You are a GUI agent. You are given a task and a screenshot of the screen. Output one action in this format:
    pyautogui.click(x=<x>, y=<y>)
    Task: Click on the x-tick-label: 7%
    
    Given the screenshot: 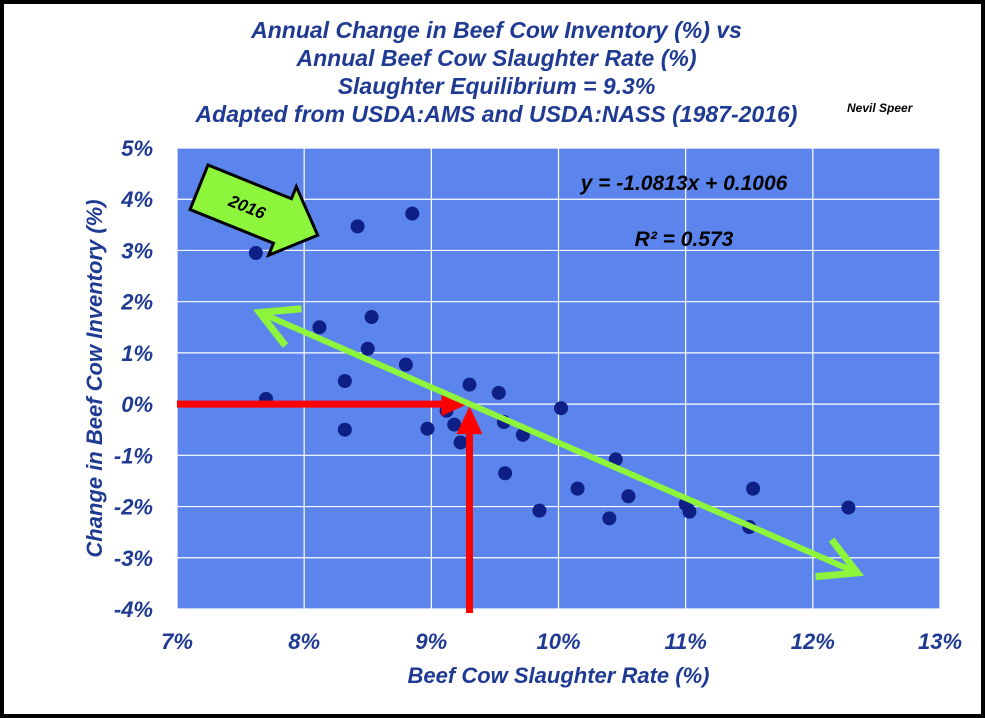 What is the action you would take?
    pyautogui.click(x=177, y=641)
    